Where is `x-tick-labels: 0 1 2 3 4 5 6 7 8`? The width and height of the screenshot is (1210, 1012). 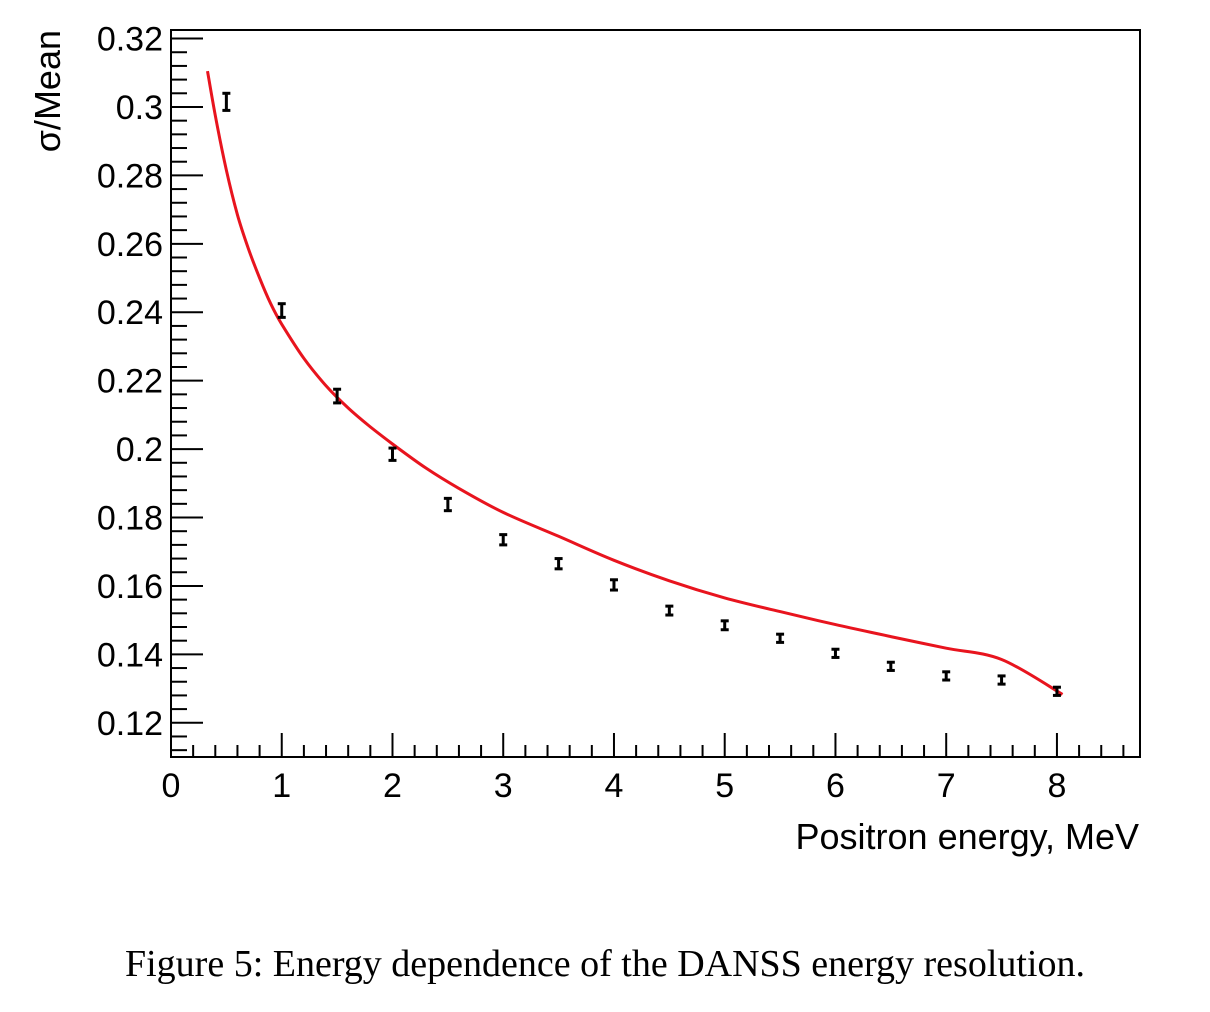
x-tick-labels: 0 1 2 3 4 5 6 7 8 is located at coordinates (614, 786).